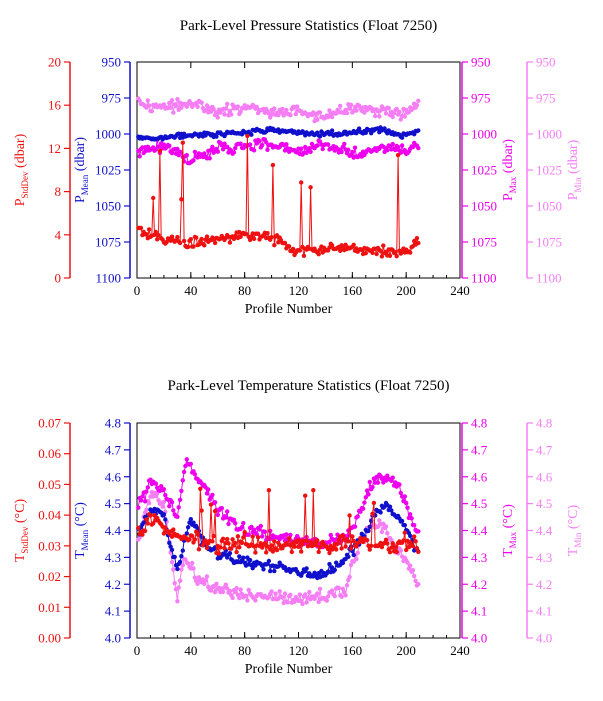 The height and width of the screenshot is (701, 603). I want to click on max-tick-label: 4.8, so click(479, 423).